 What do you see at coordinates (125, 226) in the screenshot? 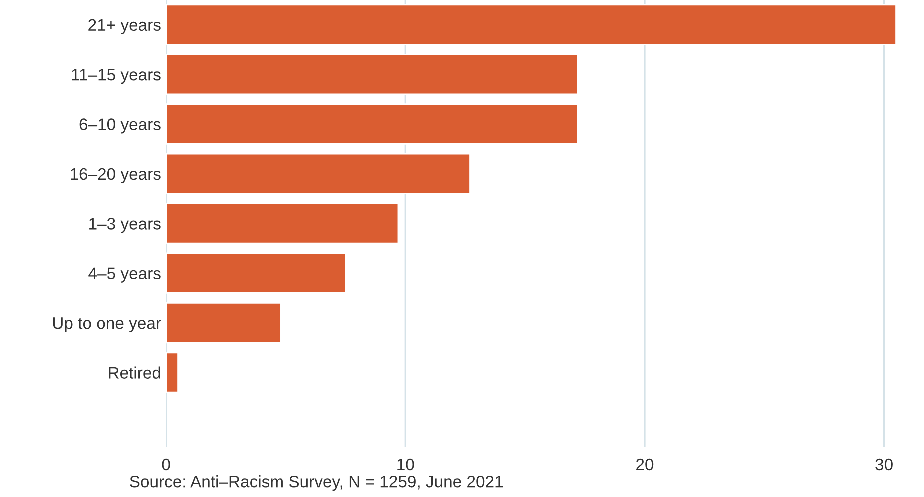
I see `y-tick-label: 1–3 years` at bounding box center [125, 226].